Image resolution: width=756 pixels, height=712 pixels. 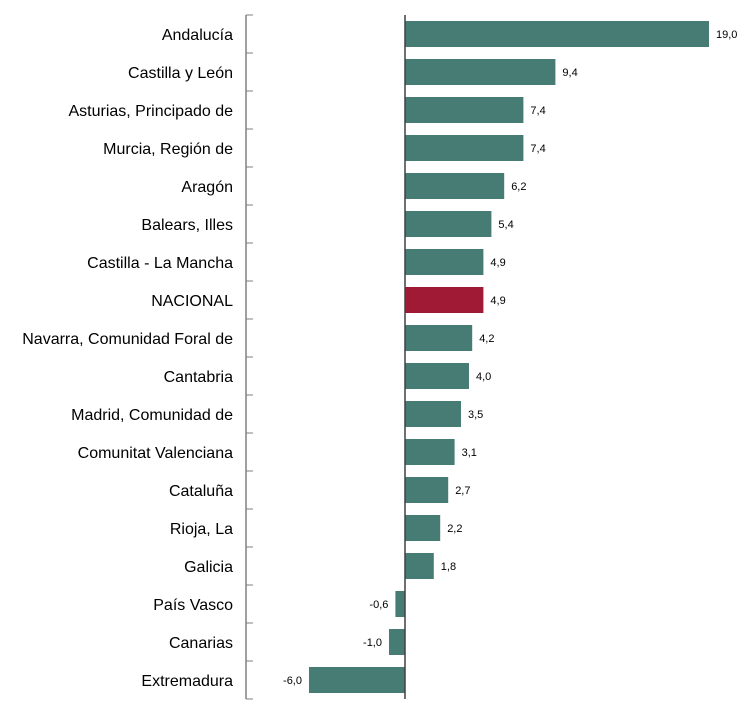 I want to click on value-label: -1,0, so click(x=372, y=643).